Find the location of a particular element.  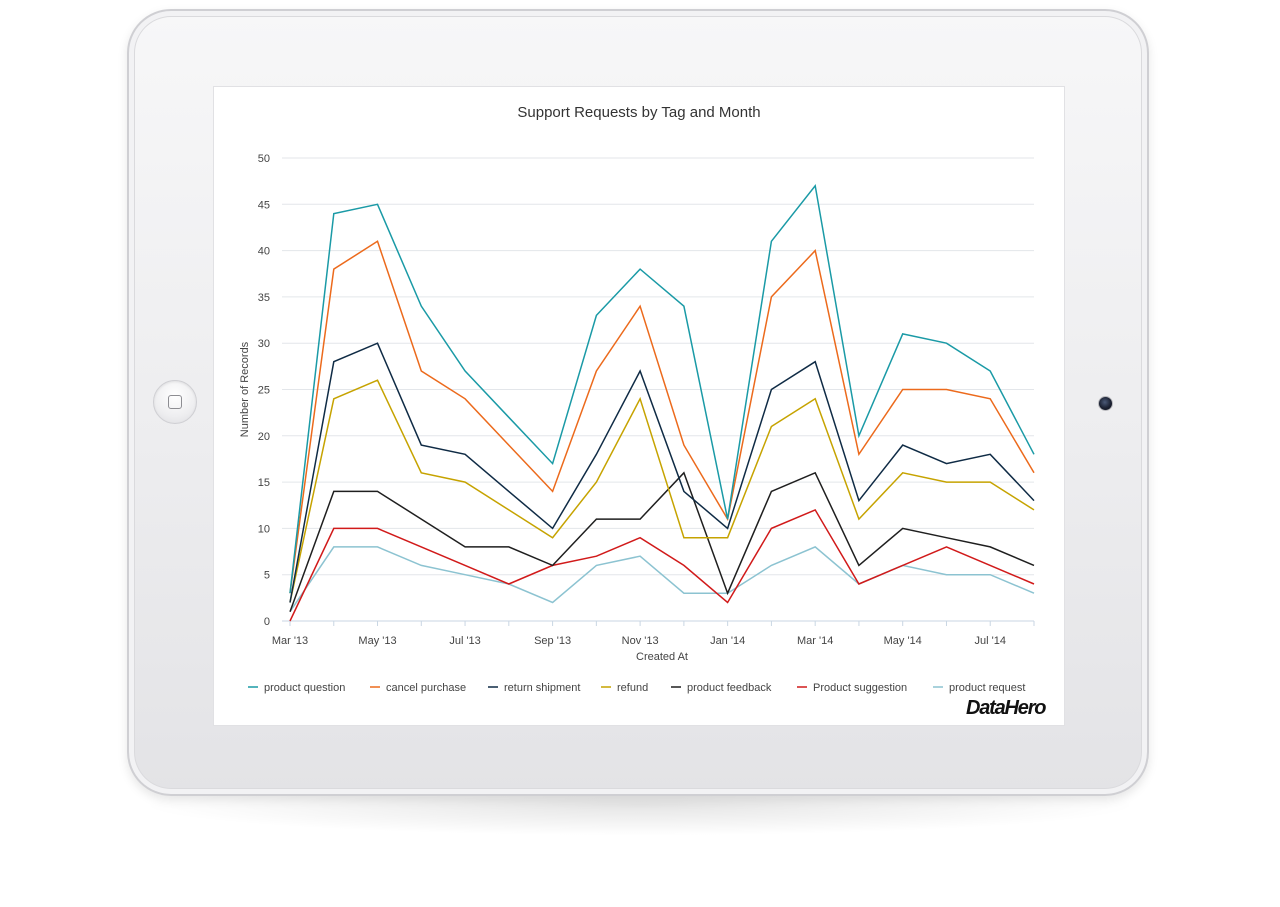

y-tick-label: 45 is located at coordinates (264, 205).